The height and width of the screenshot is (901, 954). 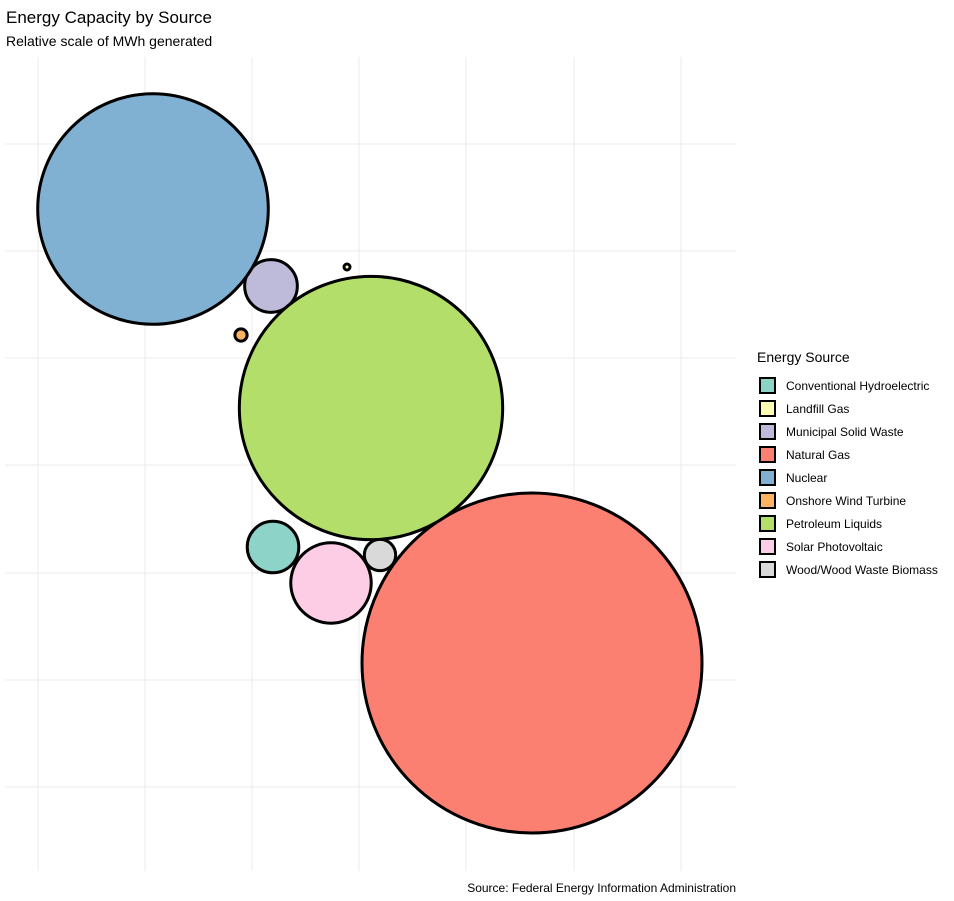 What do you see at coordinates (767, 569) in the screenshot?
I see `legend-key-wood-wood-waste-biomass` at bounding box center [767, 569].